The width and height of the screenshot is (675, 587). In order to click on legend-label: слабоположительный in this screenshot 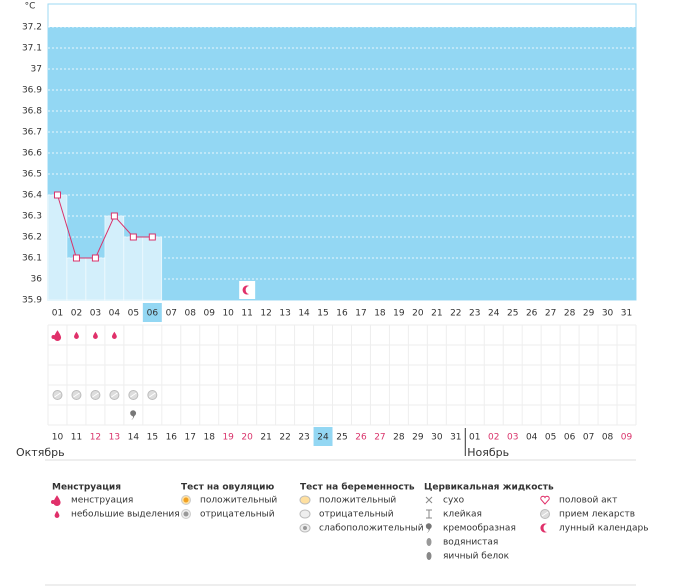, I will do `click(371, 529)`.